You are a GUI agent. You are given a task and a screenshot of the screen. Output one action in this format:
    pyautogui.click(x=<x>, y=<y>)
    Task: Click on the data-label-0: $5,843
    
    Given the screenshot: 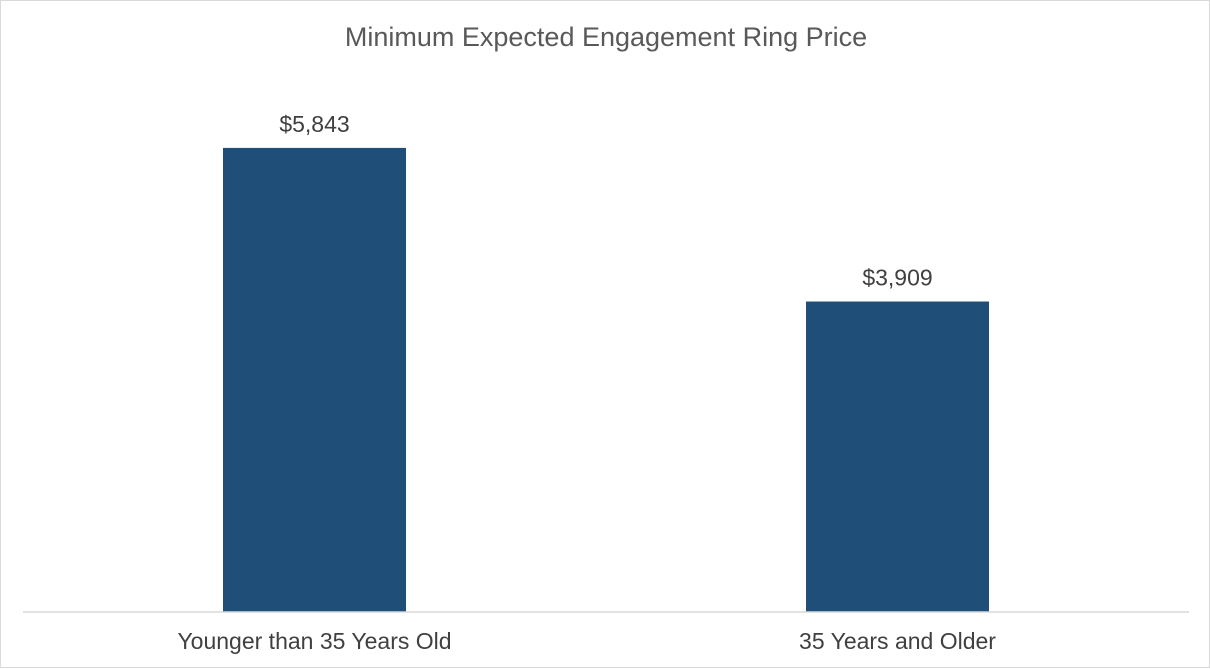 What is the action you would take?
    pyautogui.click(x=314, y=124)
    